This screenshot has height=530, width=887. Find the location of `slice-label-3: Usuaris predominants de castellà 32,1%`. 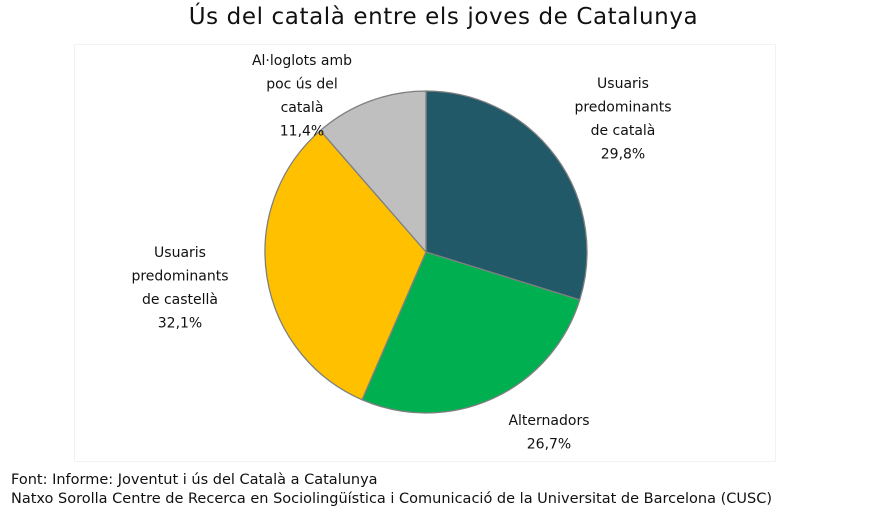

slice-label-3: Usuaris predominants de castellà 32,1% is located at coordinates (179, 288).